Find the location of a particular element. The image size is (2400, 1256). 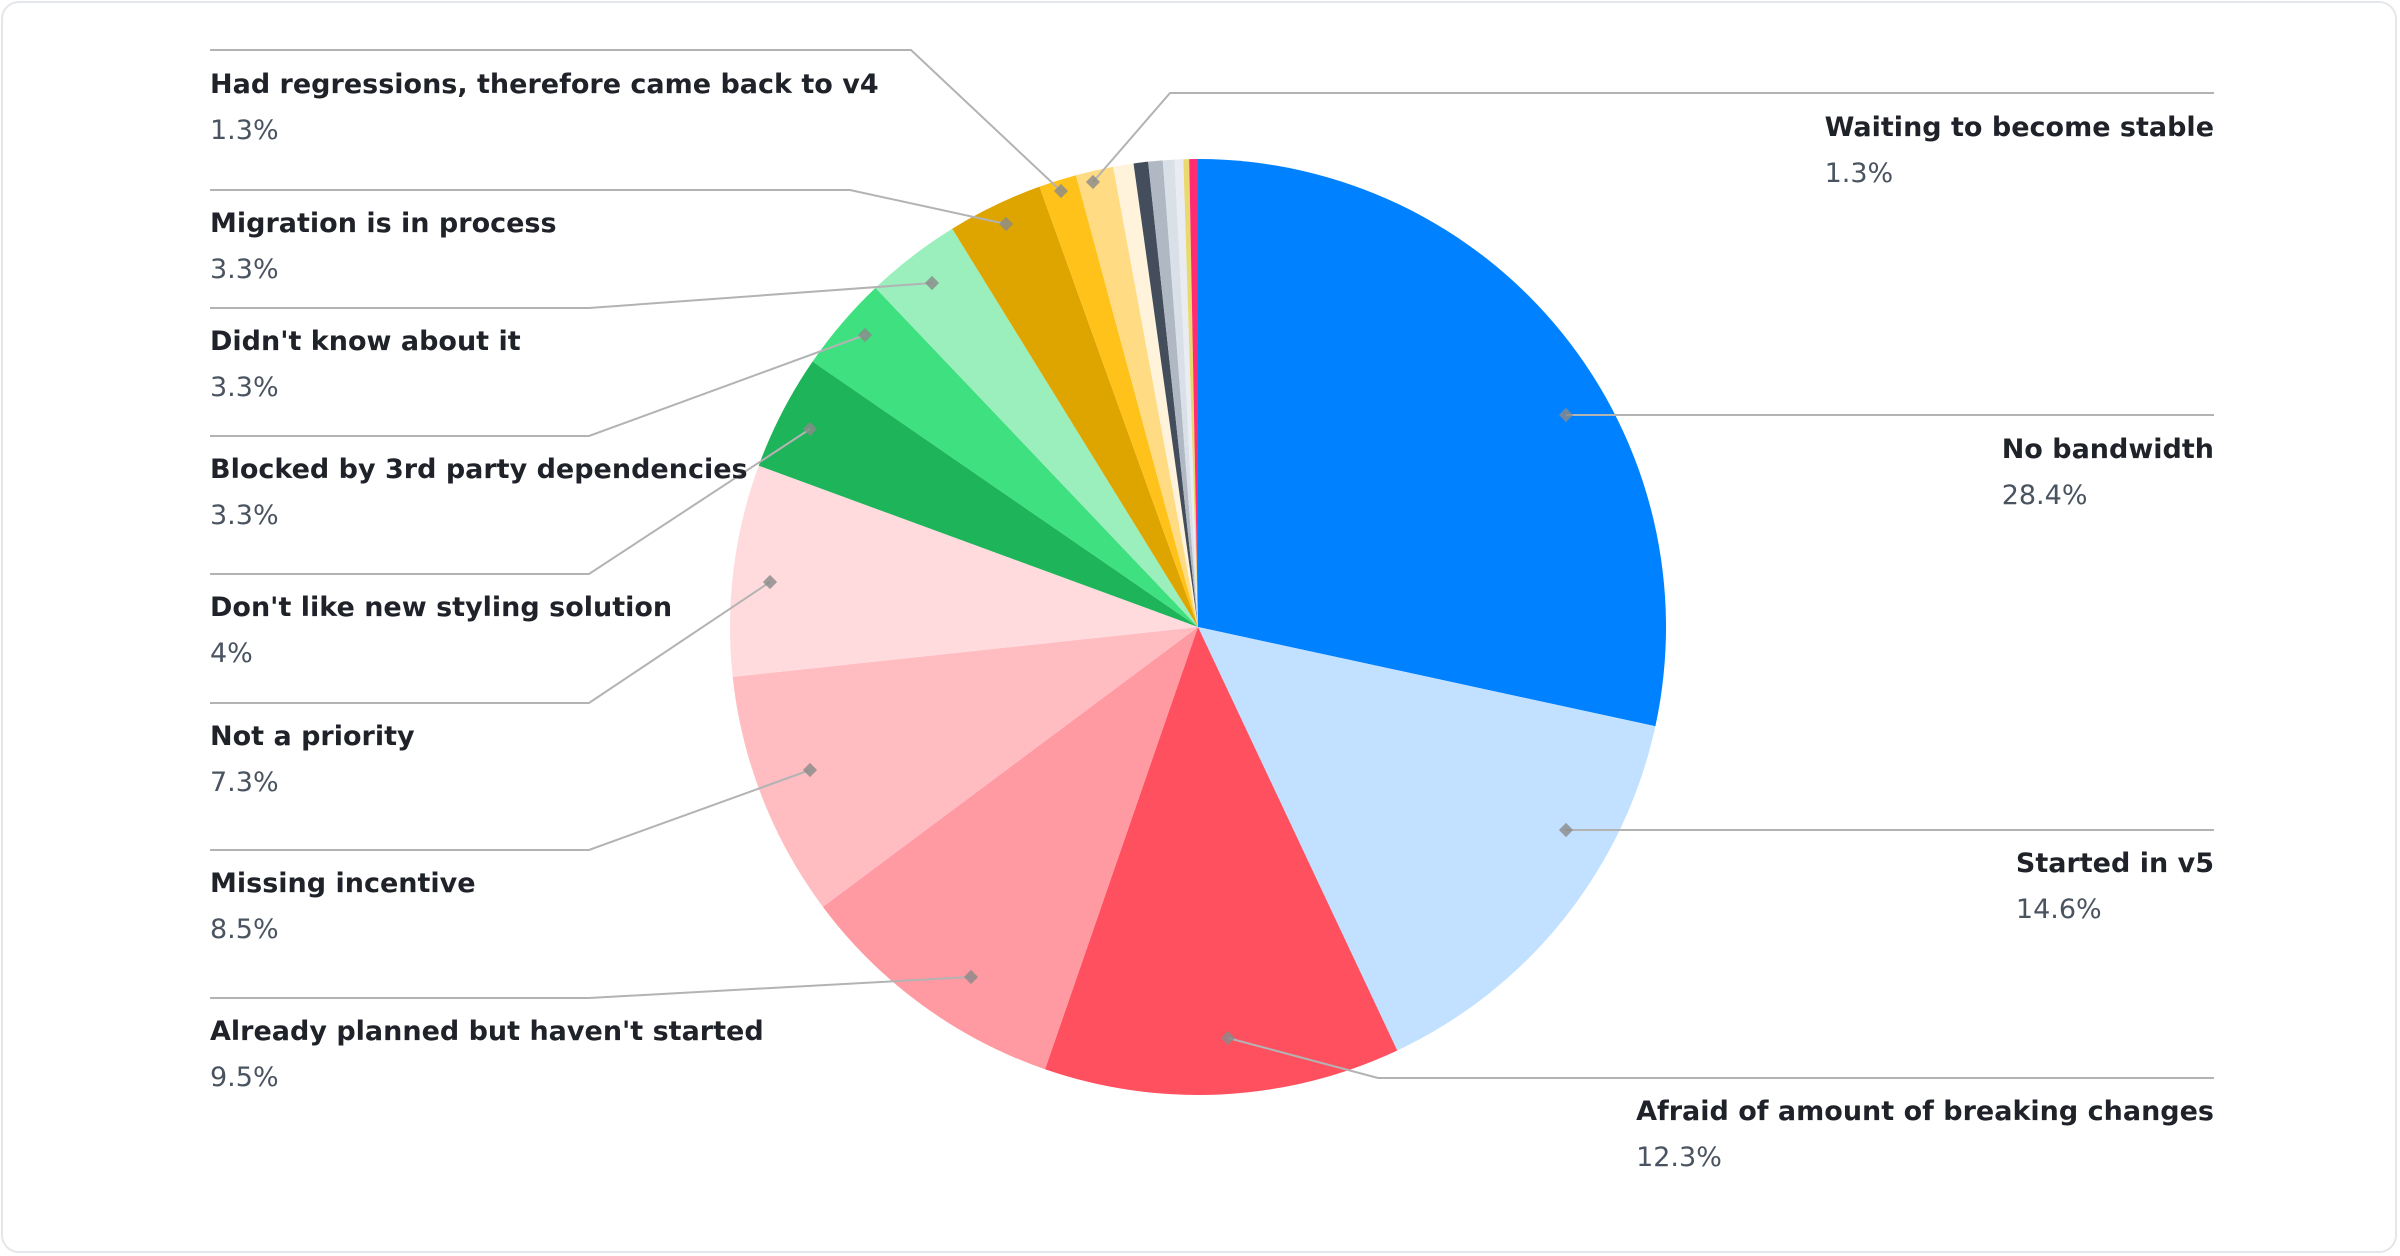

slice-percent: 14.6% is located at coordinates (2059, 909).